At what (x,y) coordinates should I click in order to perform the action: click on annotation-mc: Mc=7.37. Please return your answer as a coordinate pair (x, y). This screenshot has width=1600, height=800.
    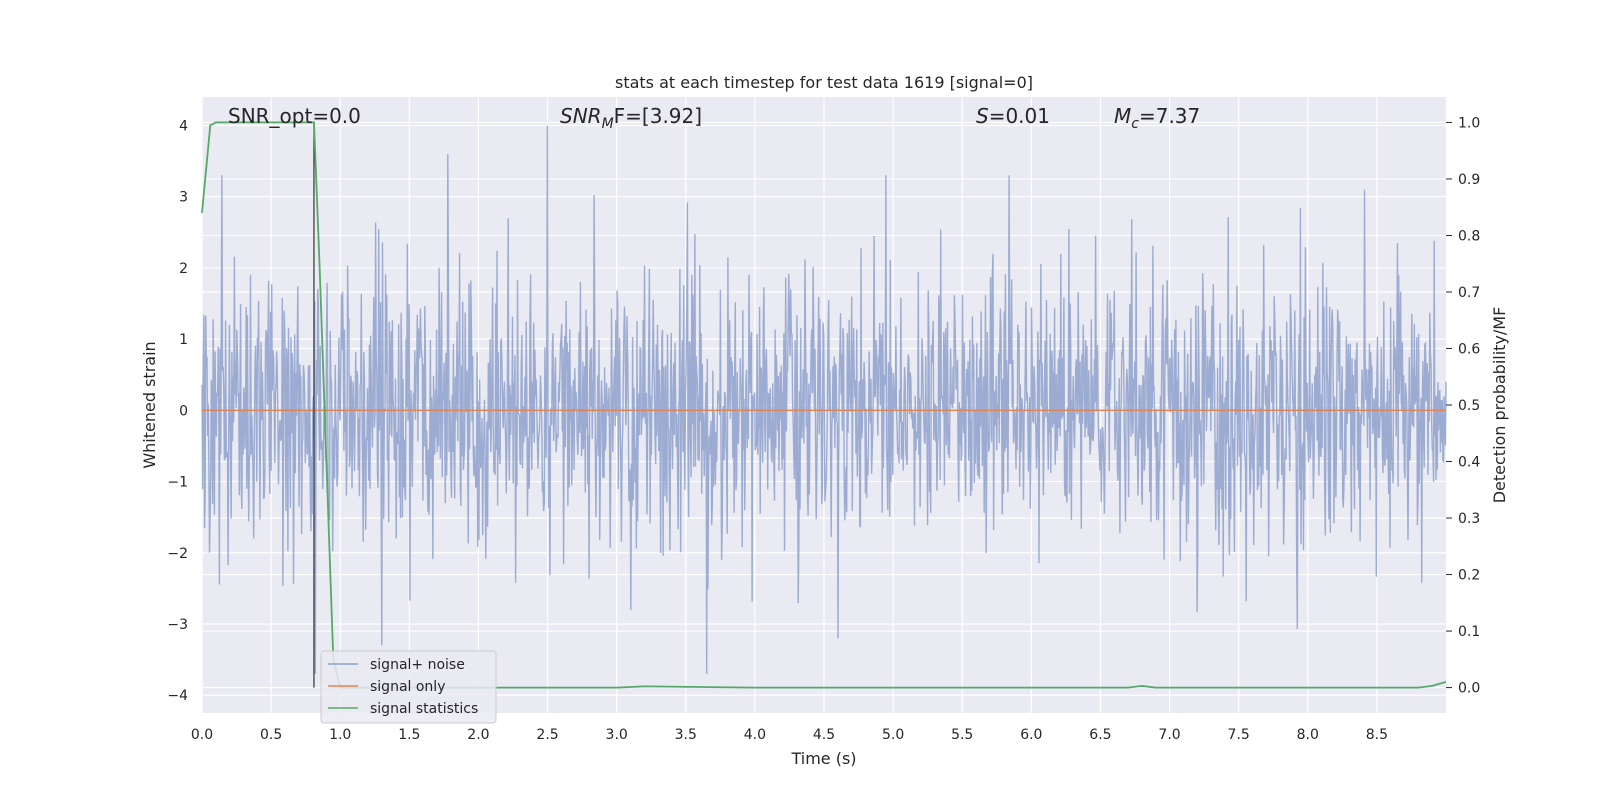
    Looking at the image, I should click on (1157, 118).